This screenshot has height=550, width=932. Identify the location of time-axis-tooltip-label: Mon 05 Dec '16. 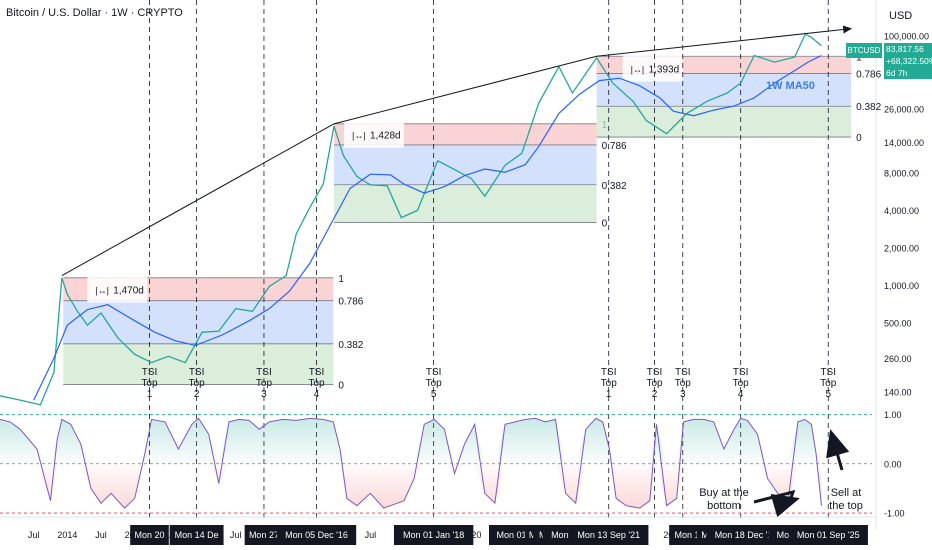
(316, 535).